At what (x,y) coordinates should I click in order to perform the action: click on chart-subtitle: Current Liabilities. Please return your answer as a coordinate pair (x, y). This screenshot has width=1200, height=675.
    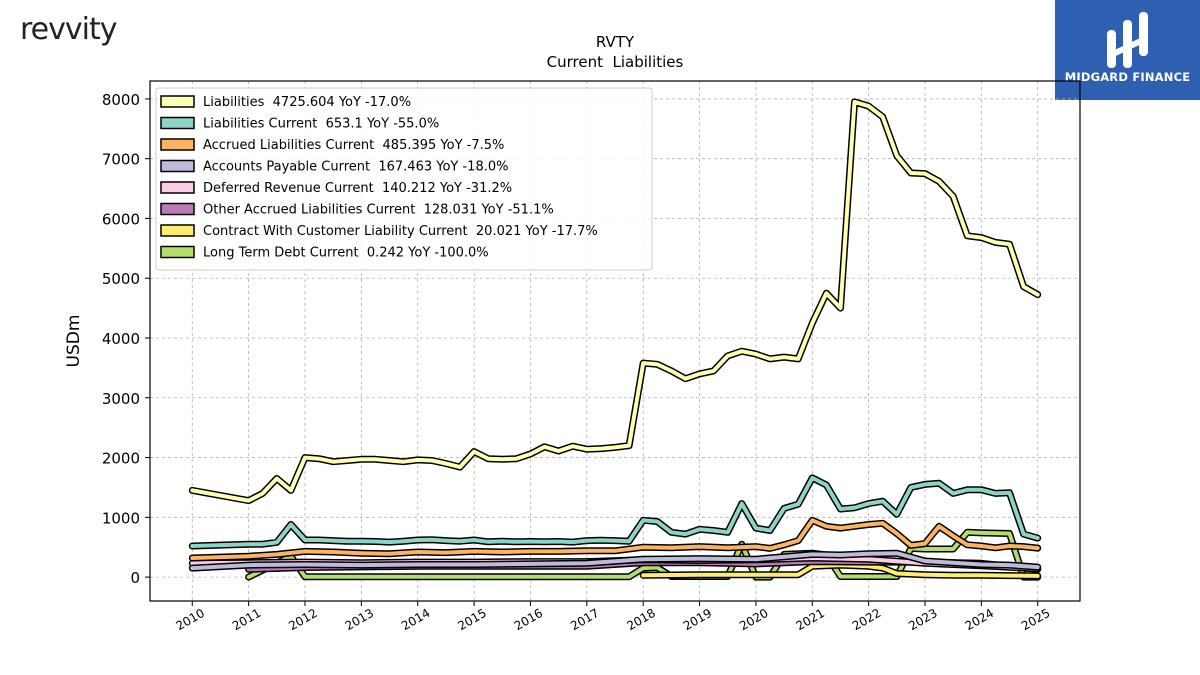
    Looking at the image, I should click on (615, 62).